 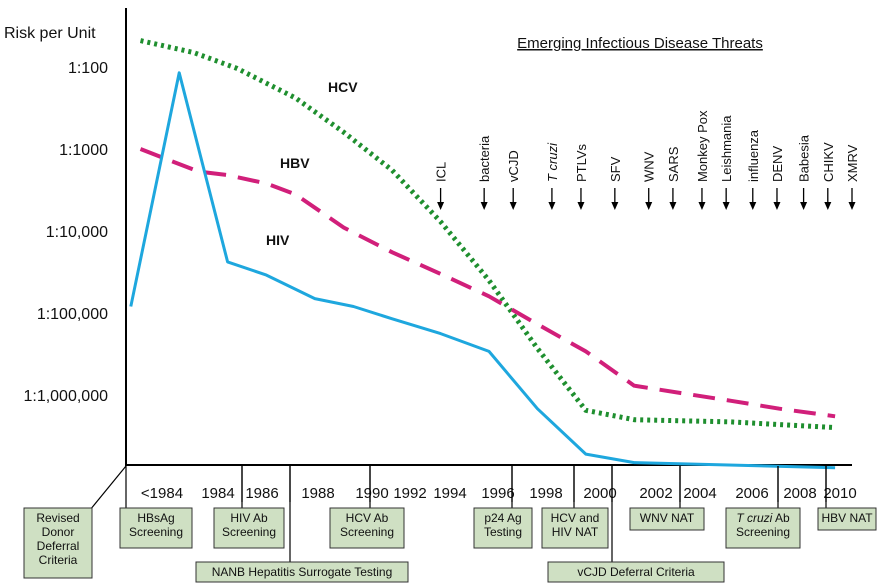 What do you see at coordinates (449, 493) in the screenshot?
I see `x-tick-1994: 1994` at bounding box center [449, 493].